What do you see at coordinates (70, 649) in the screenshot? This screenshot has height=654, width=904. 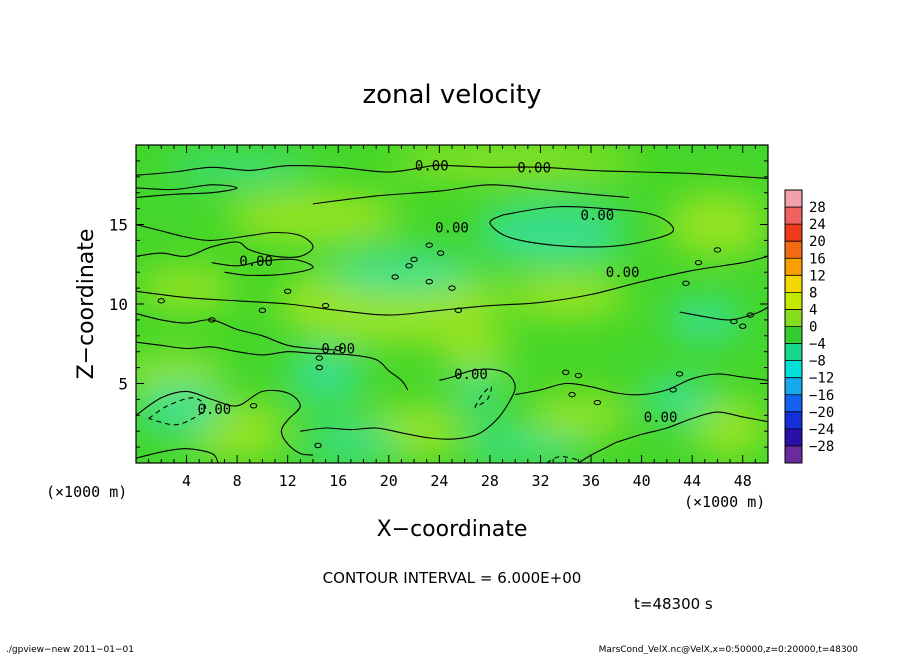 I see `footer-left: ./gpview−new 2011−01−01` at bounding box center [70, 649].